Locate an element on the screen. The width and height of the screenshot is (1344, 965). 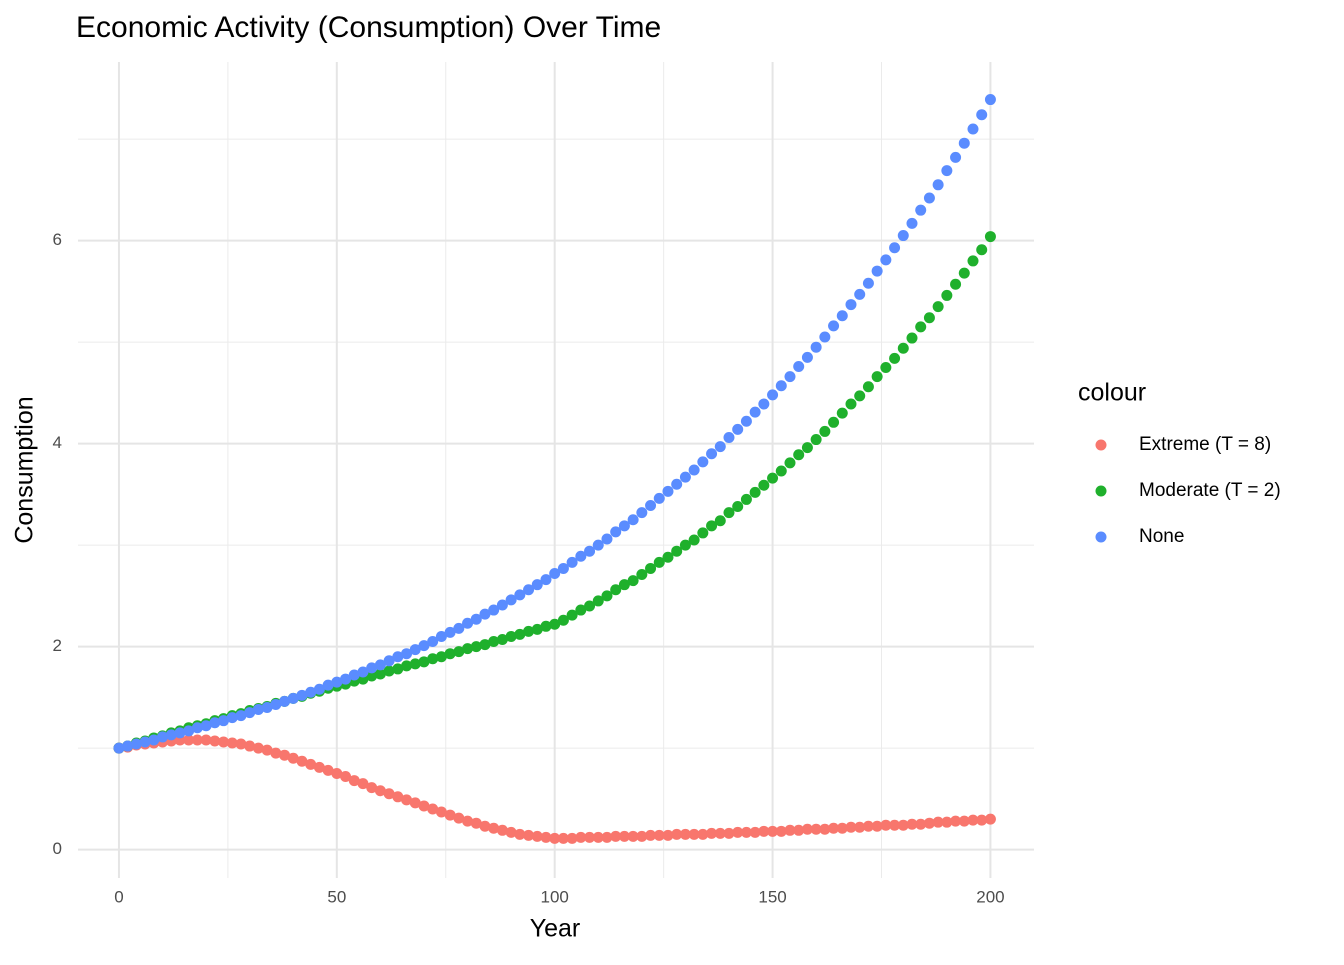
y-tick-label: 0 is located at coordinates (57, 848).